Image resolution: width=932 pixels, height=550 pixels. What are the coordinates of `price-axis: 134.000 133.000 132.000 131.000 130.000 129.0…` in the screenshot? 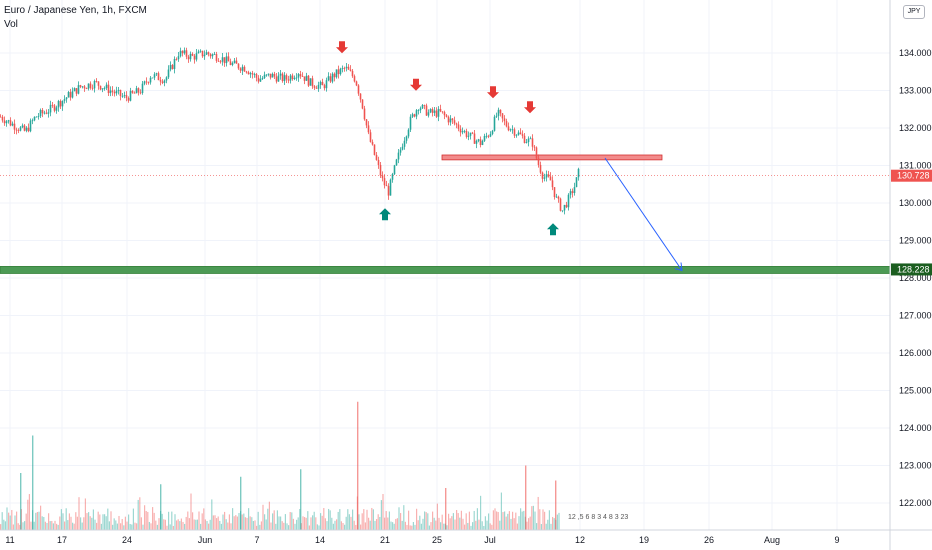 It's located at (910, 275).